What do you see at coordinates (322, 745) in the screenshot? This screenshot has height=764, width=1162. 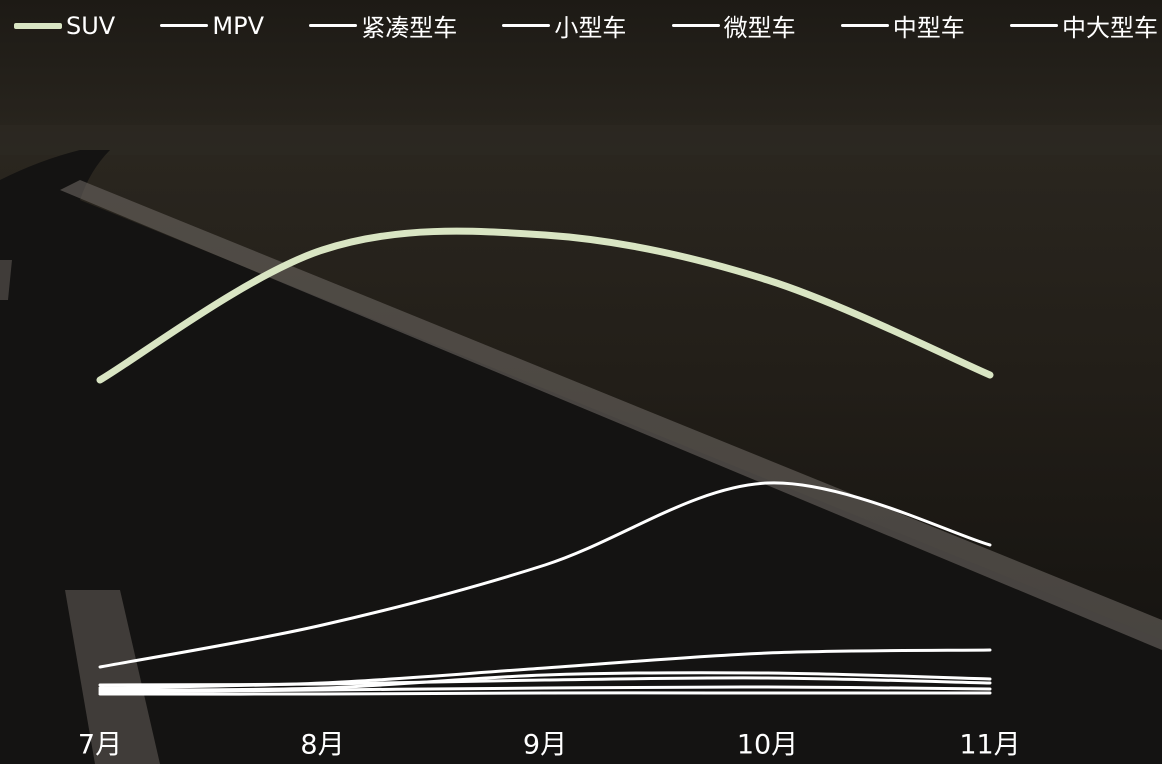 I see `x-tick-label: 8月` at bounding box center [322, 745].